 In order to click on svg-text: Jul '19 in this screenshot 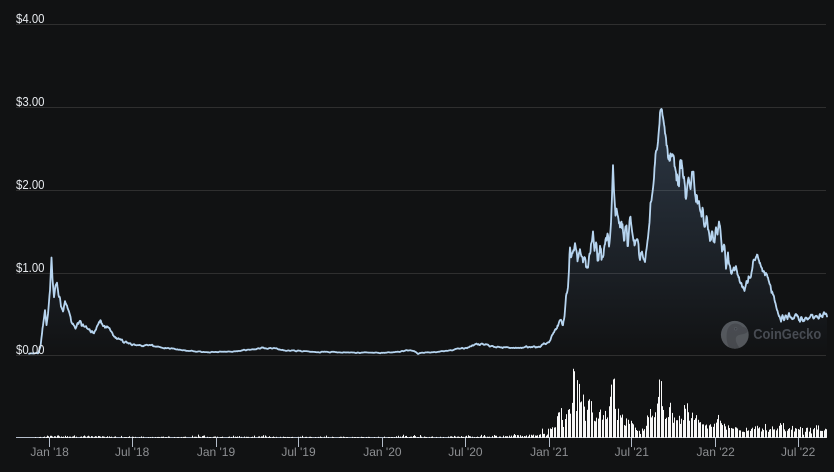, I will do `click(298, 452)`.